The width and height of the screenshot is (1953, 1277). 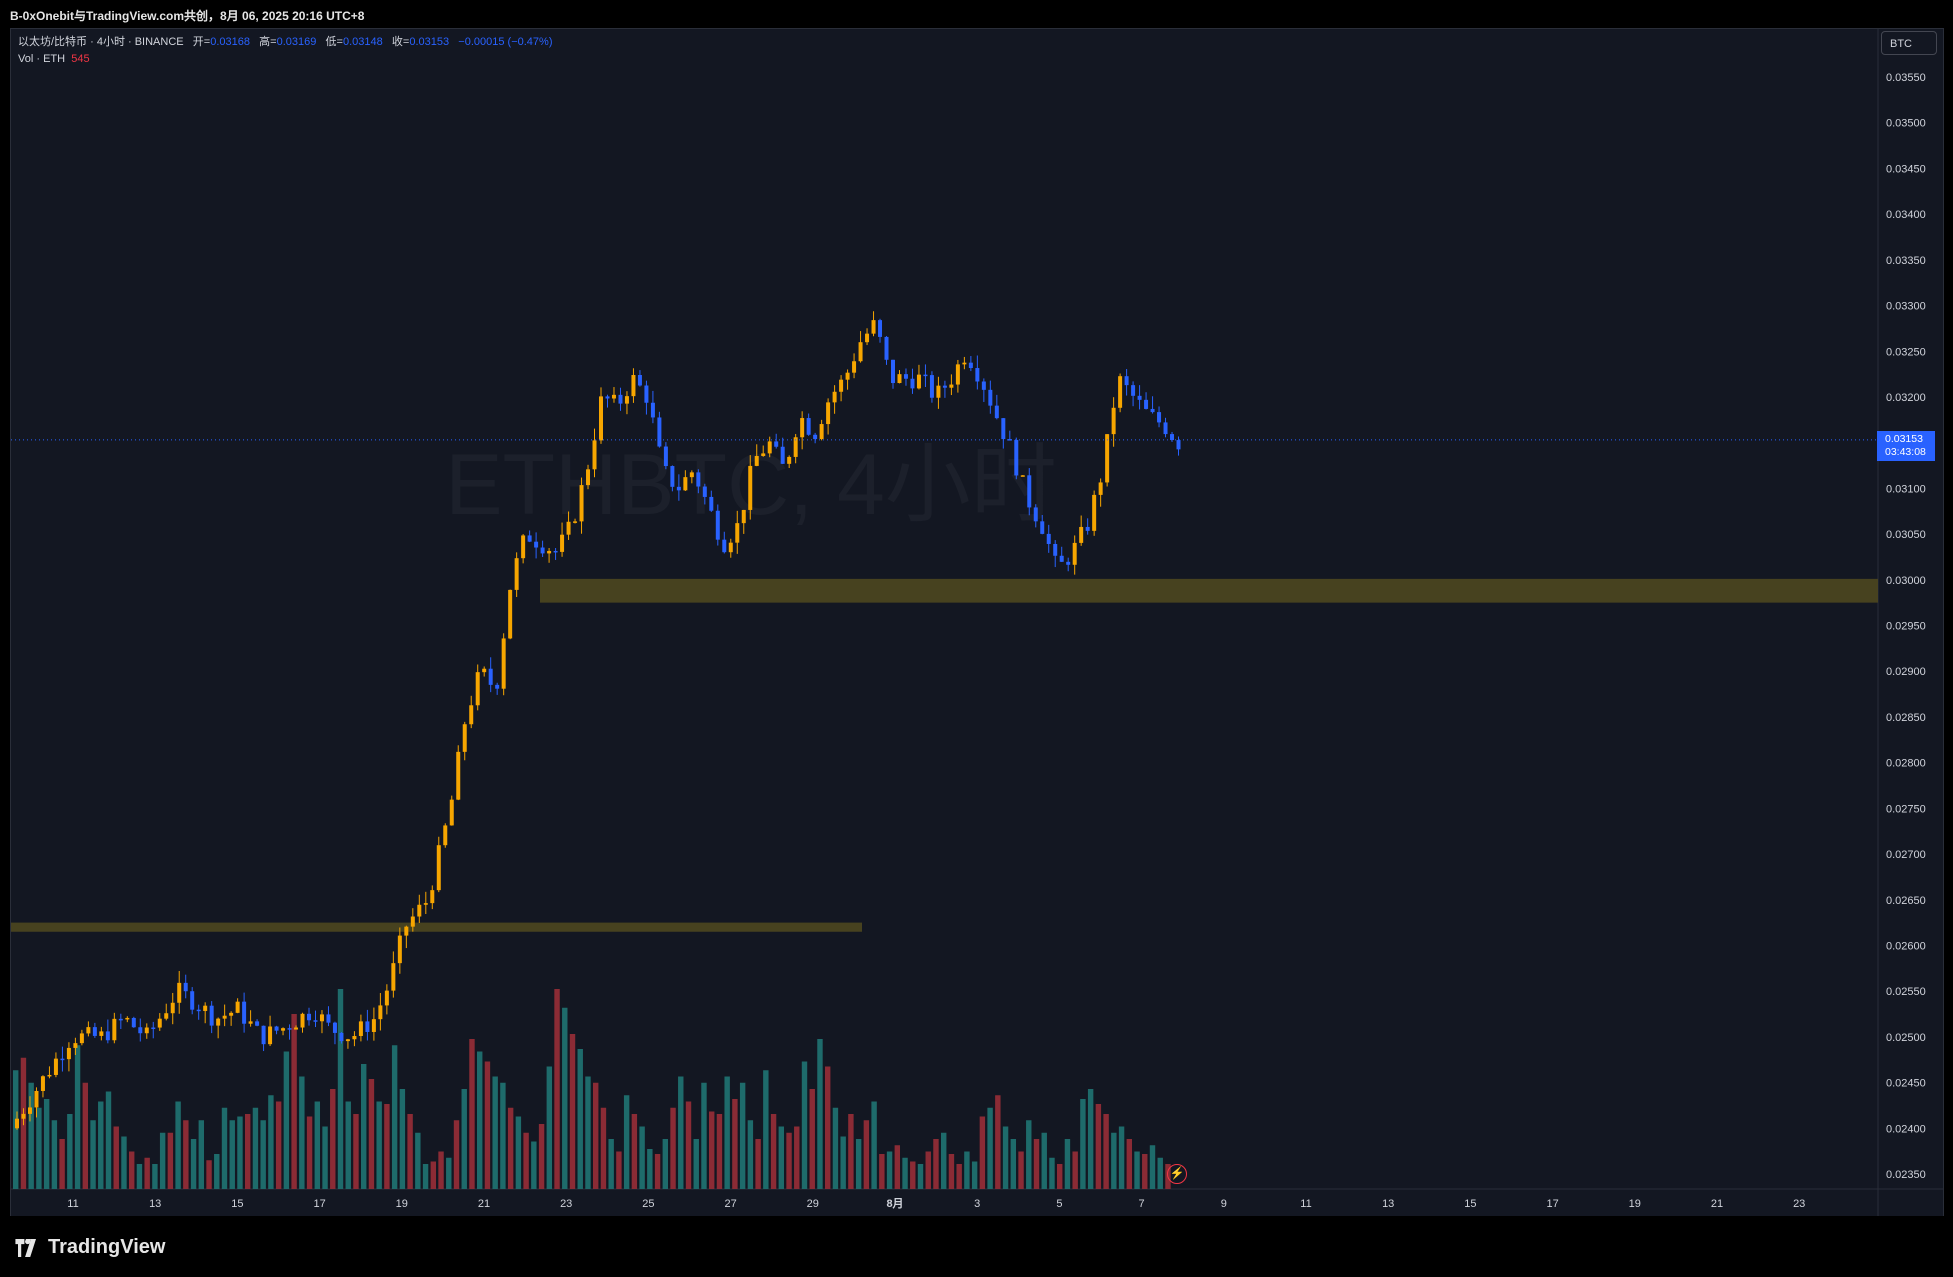 What do you see at coordinates (977, 1204) in the screenshot?
I see `x-tick-label: 3` at bounding box center [977, 1204].